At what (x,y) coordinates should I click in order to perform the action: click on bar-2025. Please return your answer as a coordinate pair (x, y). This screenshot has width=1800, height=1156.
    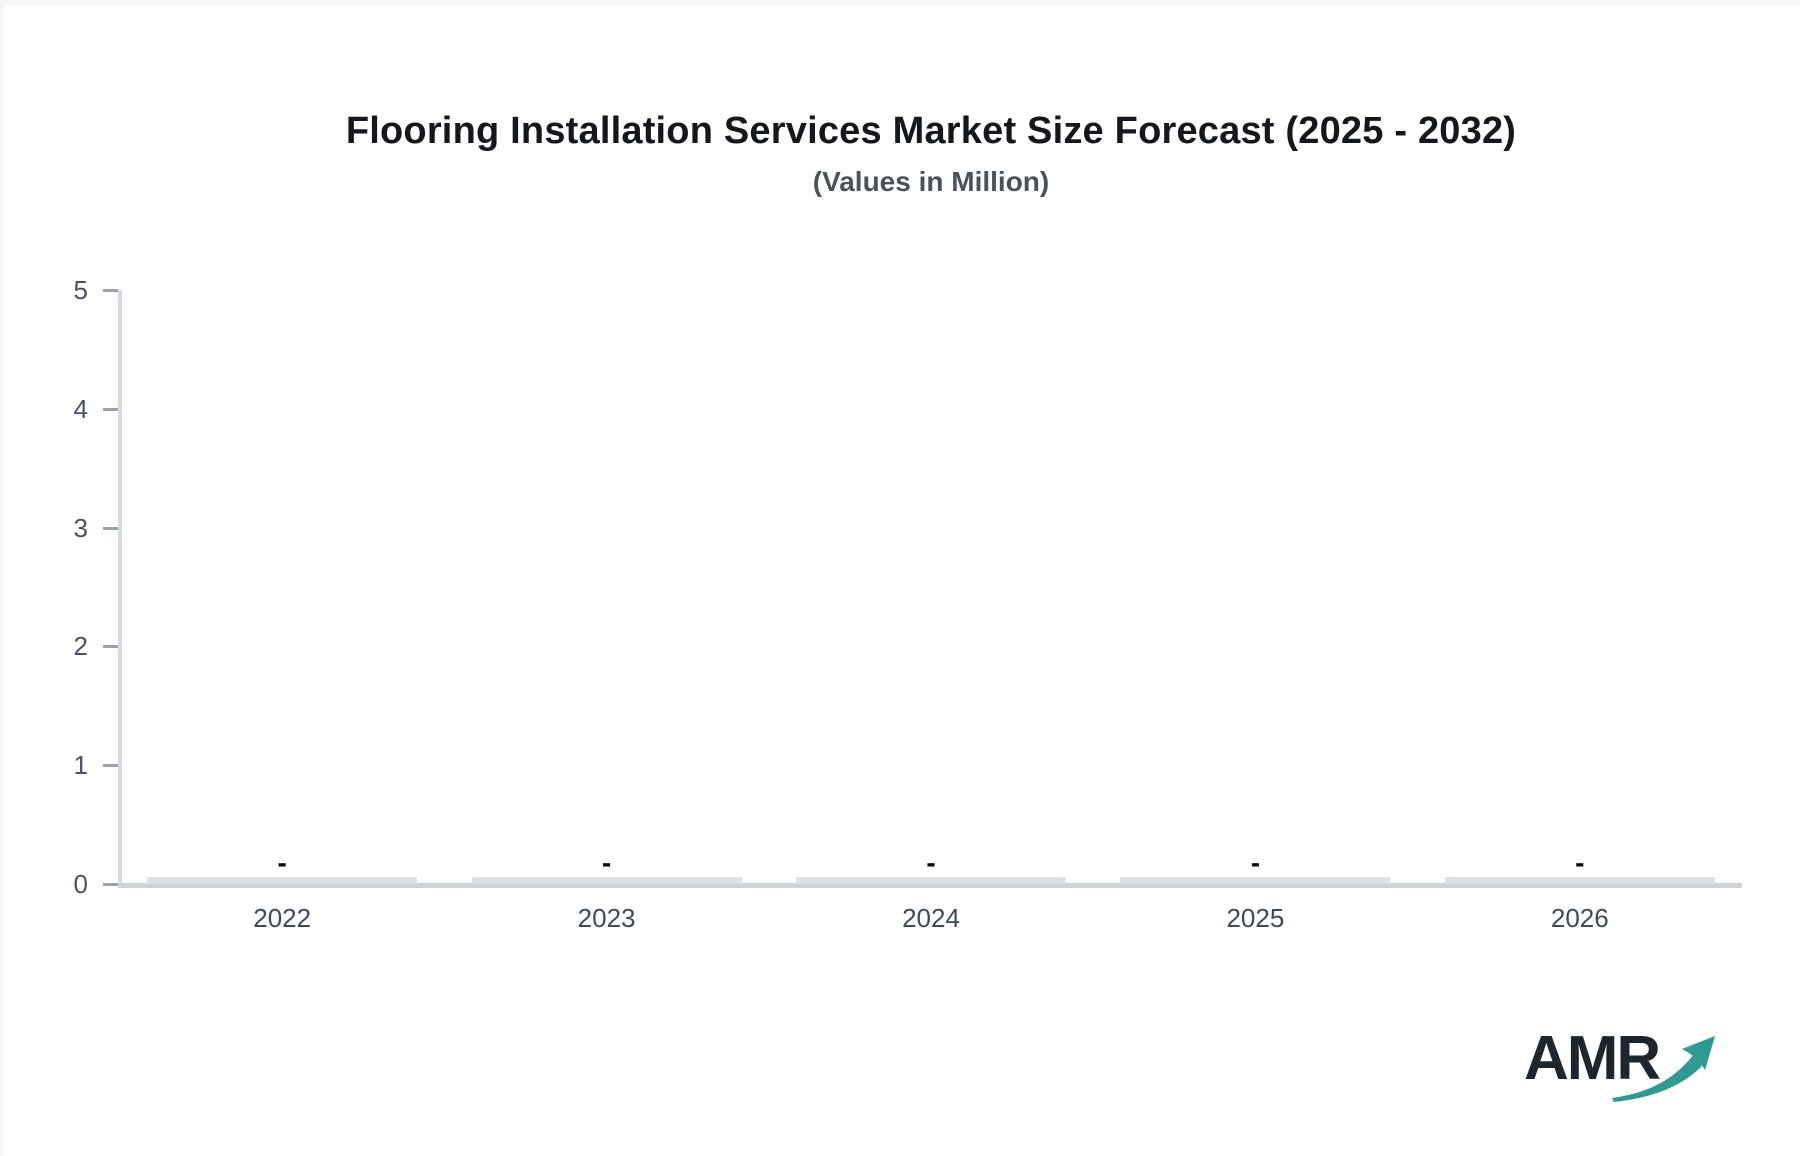
    Looking at the image, I should click on (1255, 880).